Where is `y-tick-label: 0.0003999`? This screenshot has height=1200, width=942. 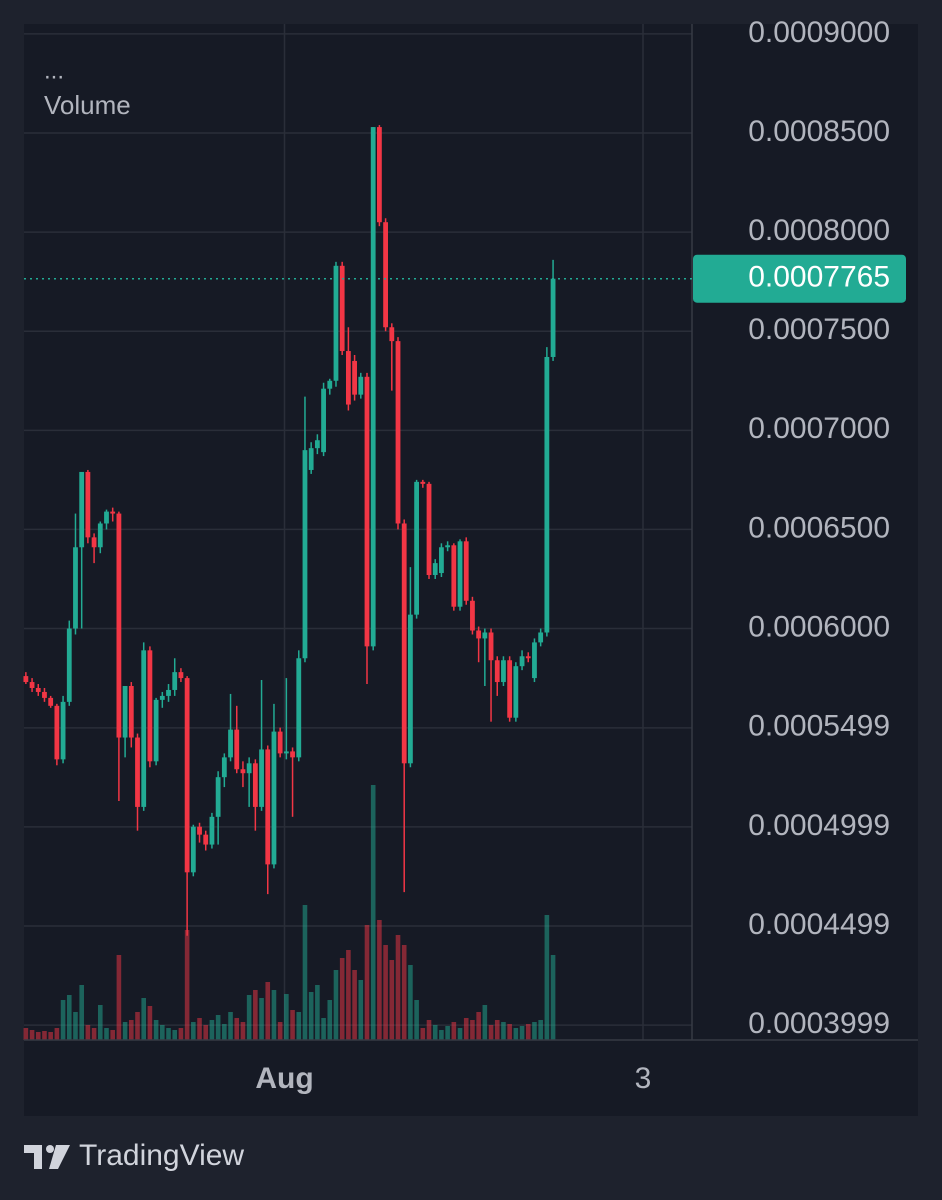 y-tick-label: 0.0003999 is located at coordinates (819, 1023).